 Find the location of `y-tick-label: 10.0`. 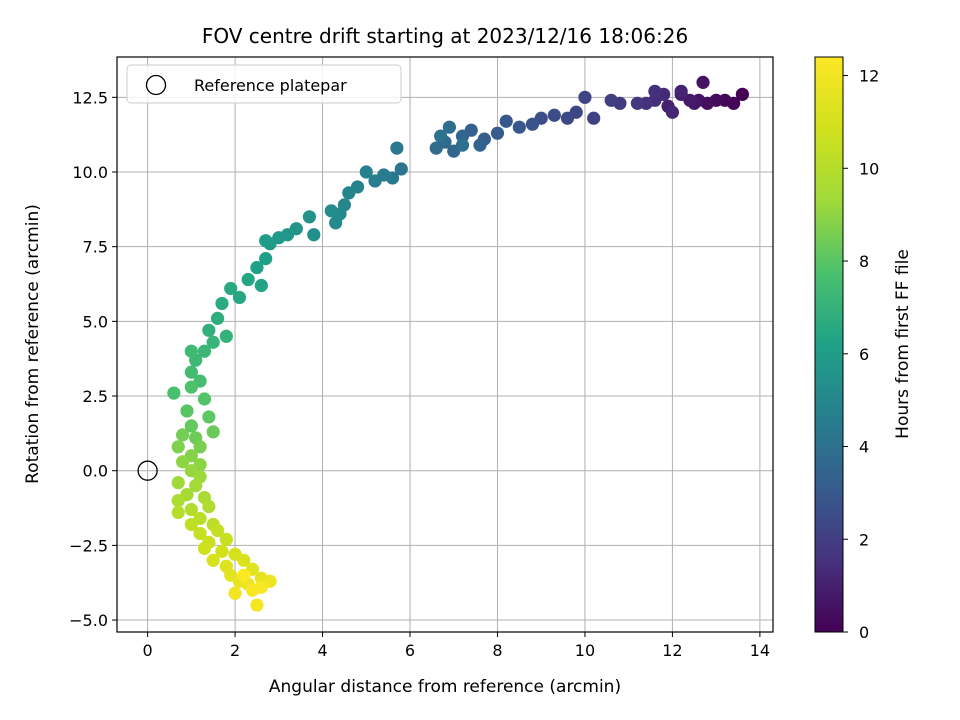

y-tick-label: 10.0 is located at coordinates (90, 172).